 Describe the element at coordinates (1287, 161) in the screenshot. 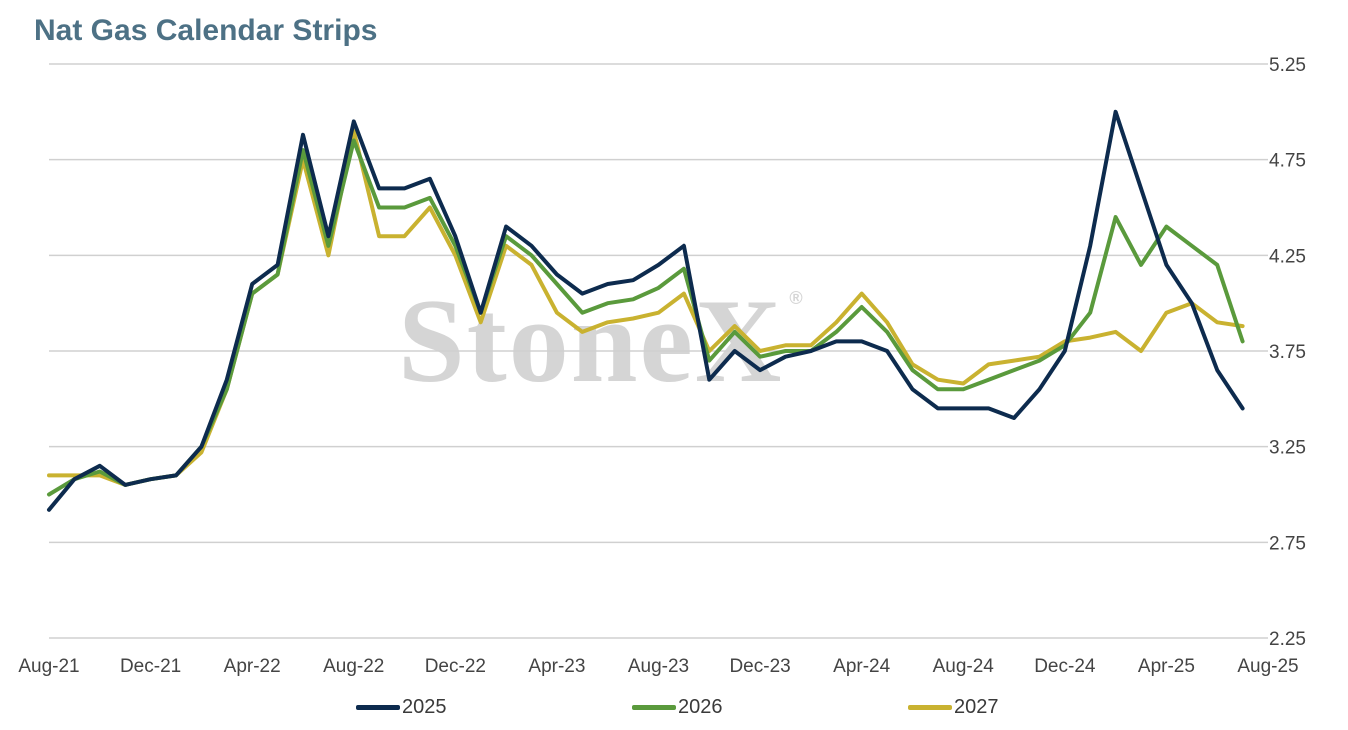

I see `y-tick-label: 4.75` at that location.